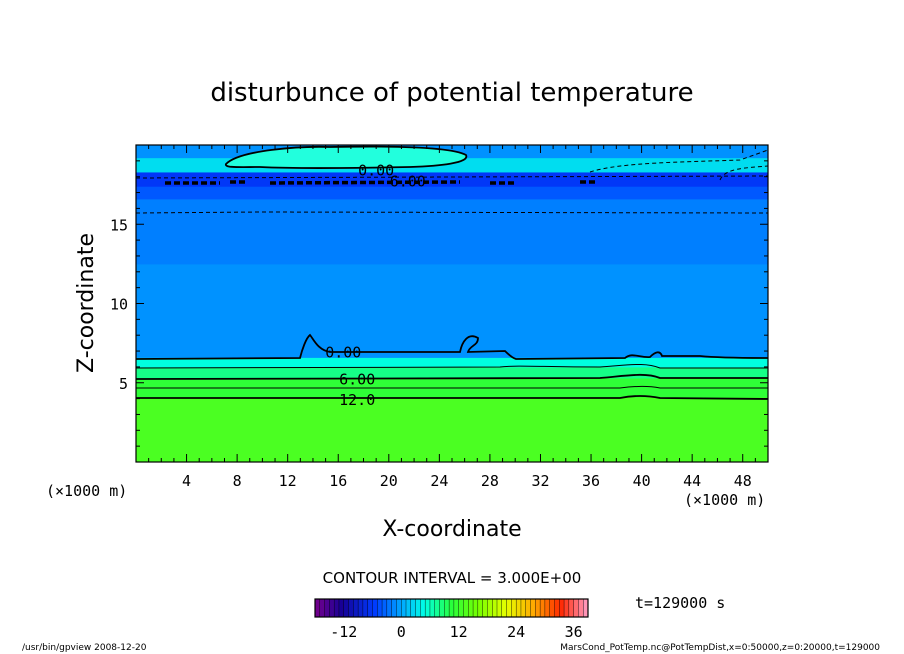 Image resolution: width=904 pixels, height=654 pixels. Describe the element at coordinates (343, 353) in the screenshot. I see `contour-label-2: 0.00` at that location.